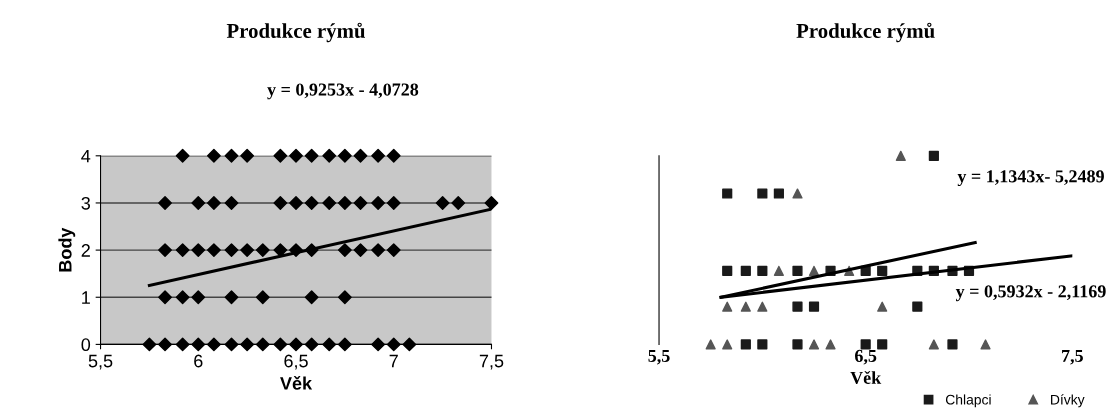 This screenshot has height=410, width=1117. Describe the element at coordinates (86, 345) in the screenshot. I see `y-tick-label: 0` at that location.